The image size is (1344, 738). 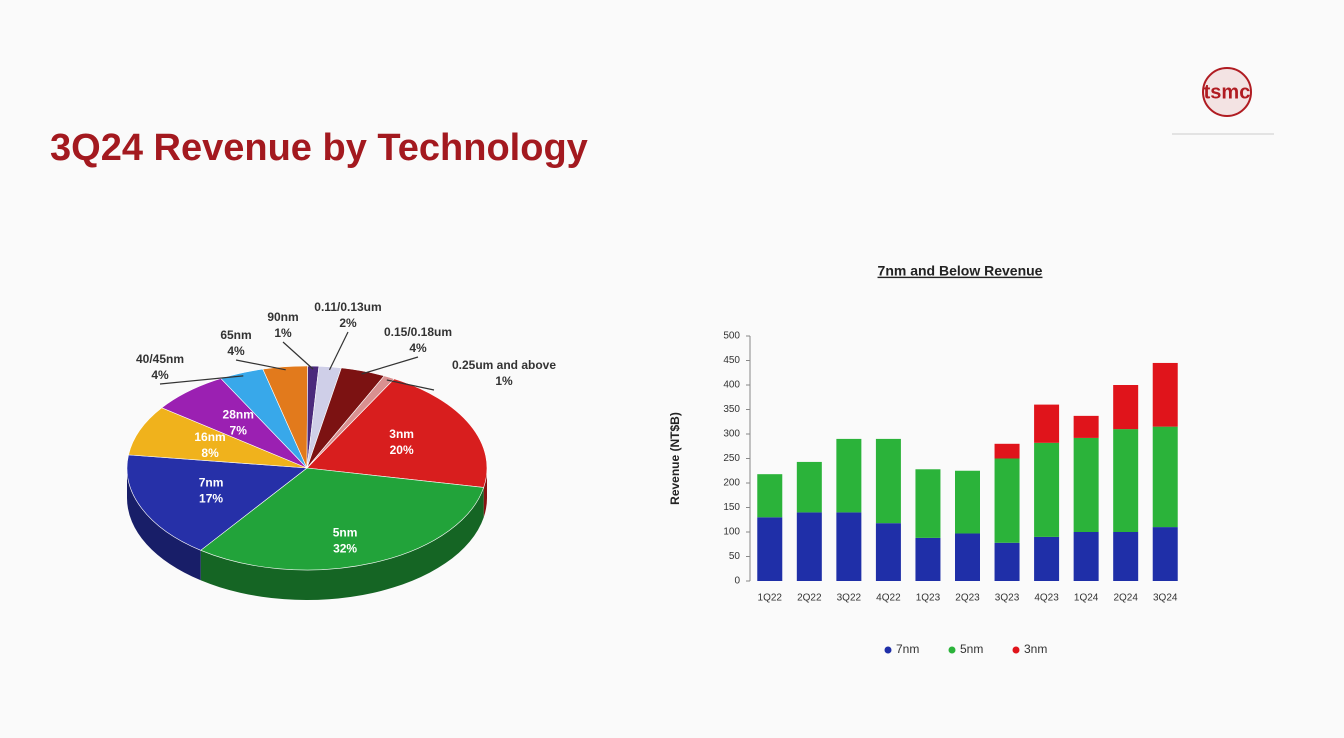 I want to click on x-tick-label: 2Q22, so click(x=809, y=598).